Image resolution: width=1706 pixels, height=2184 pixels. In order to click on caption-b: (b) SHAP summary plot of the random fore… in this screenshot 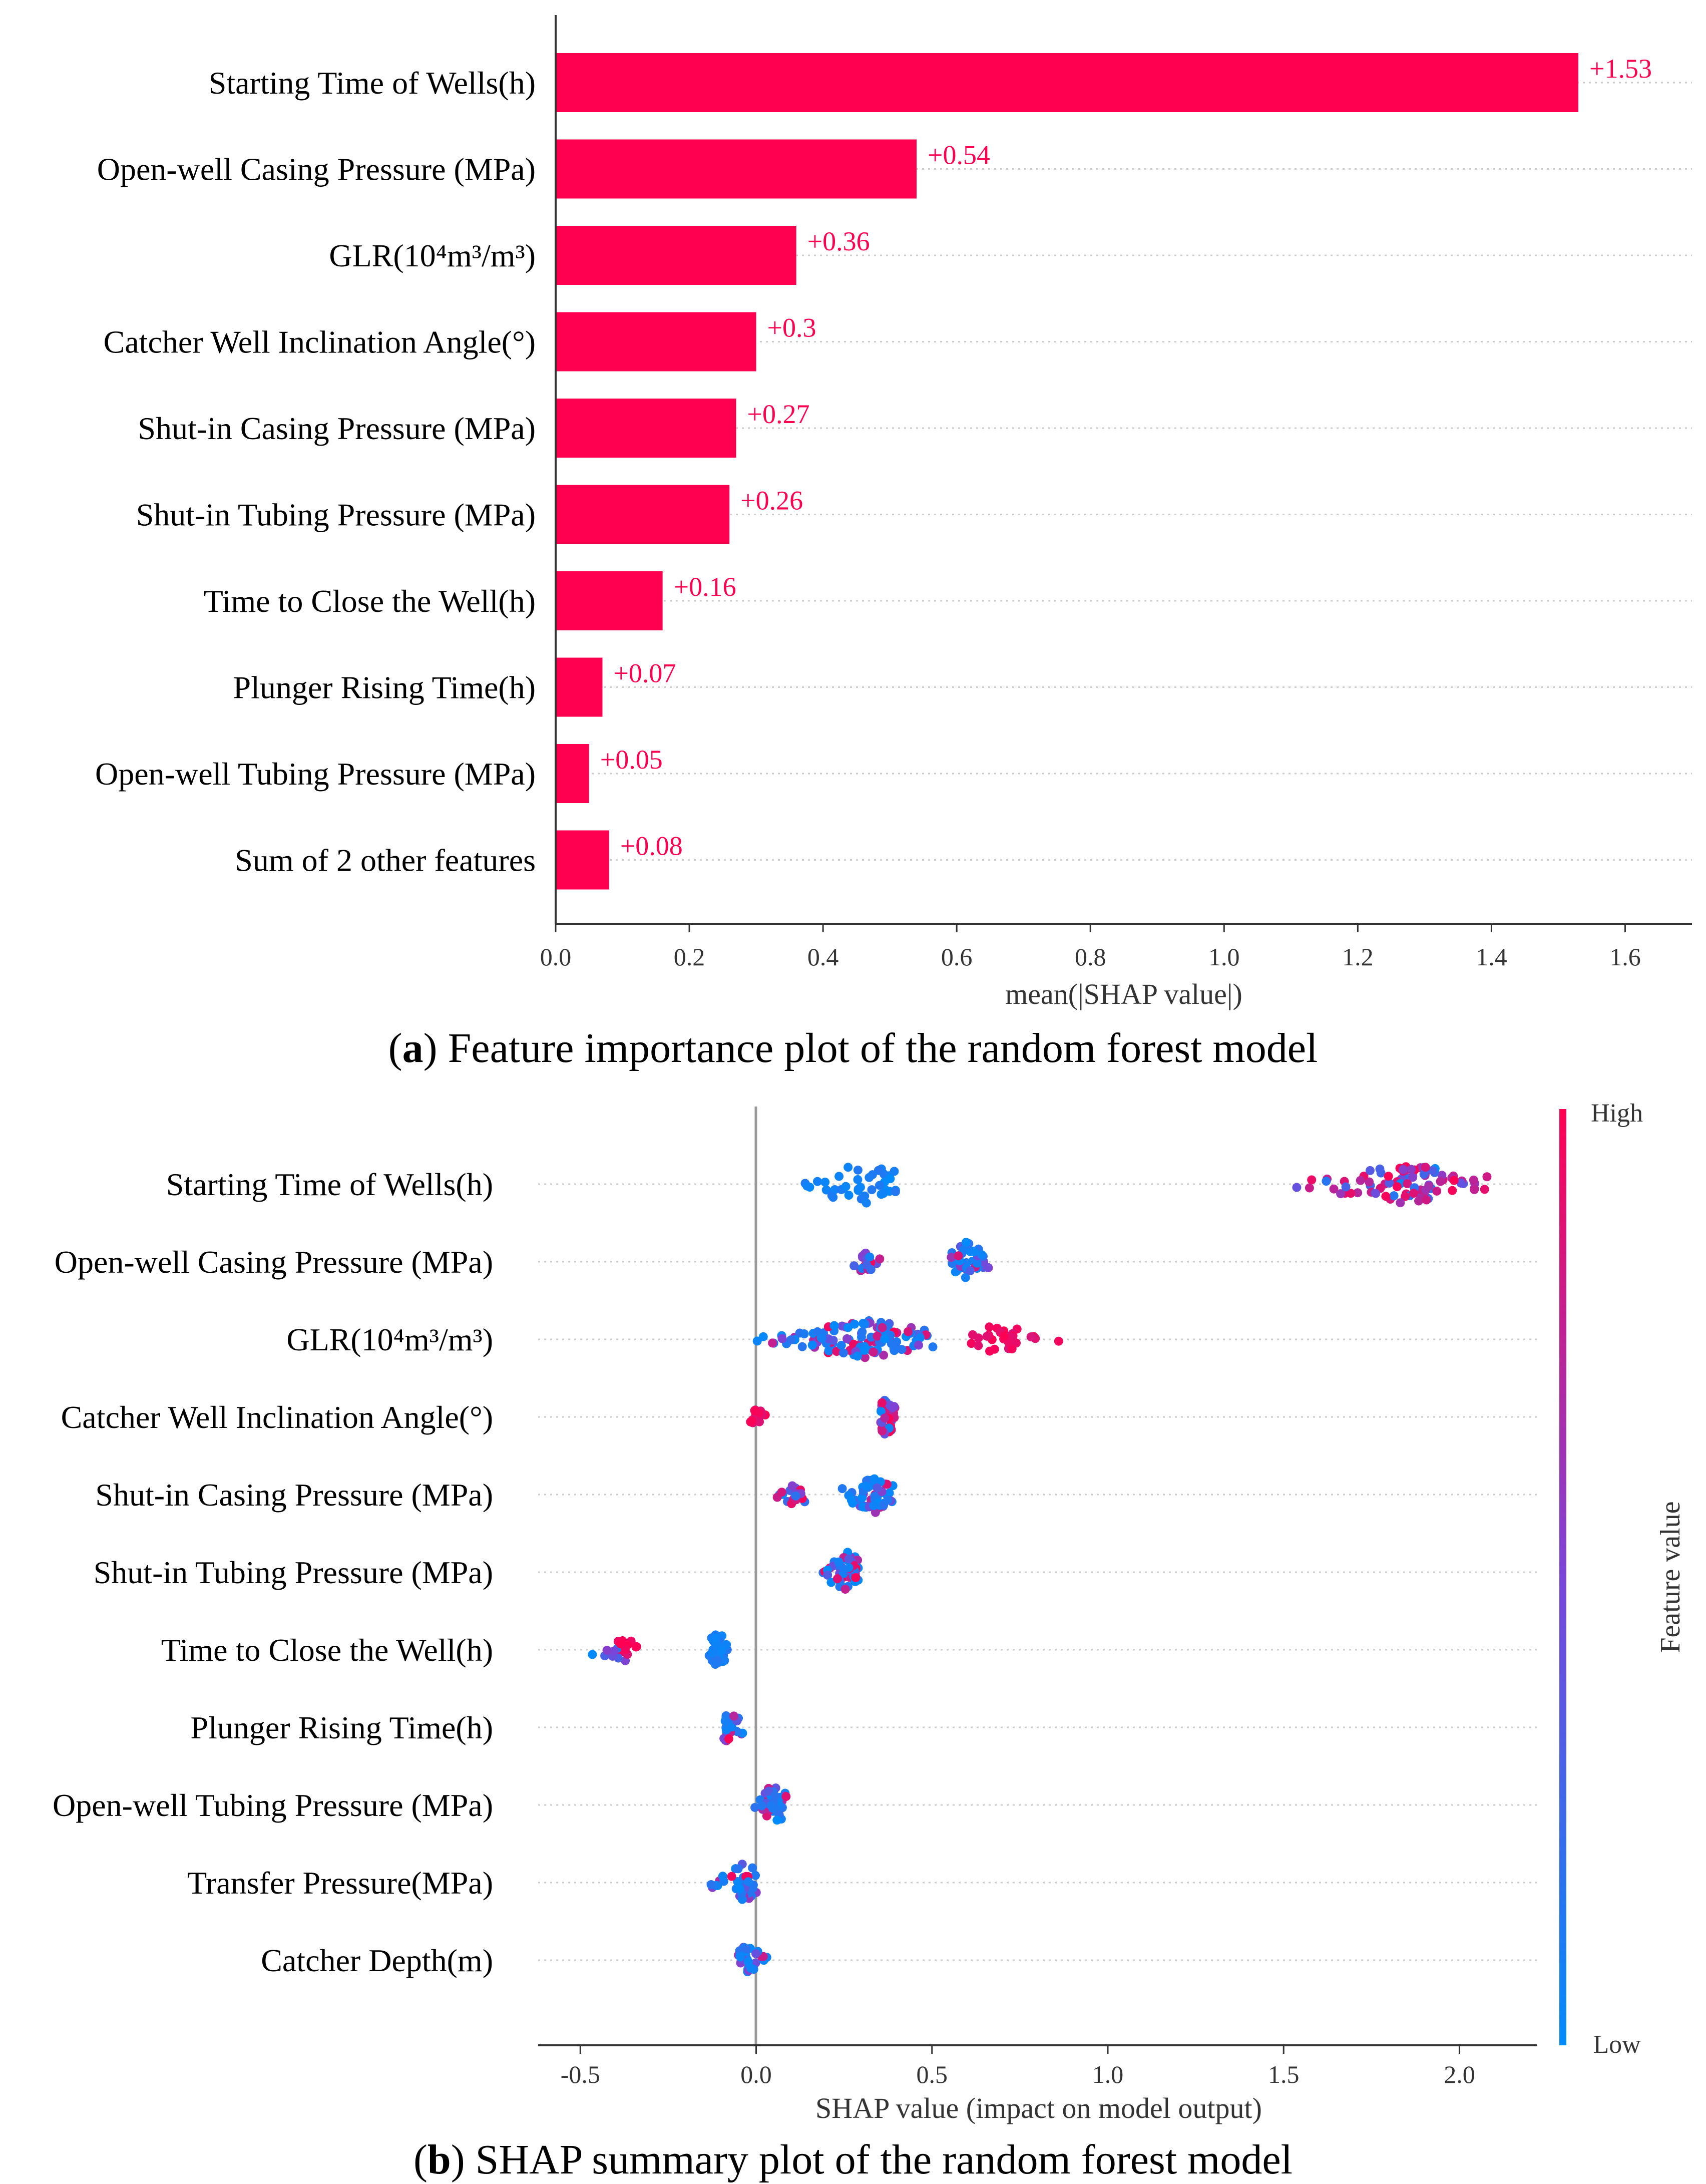, I will do `click(853, 2159)`.